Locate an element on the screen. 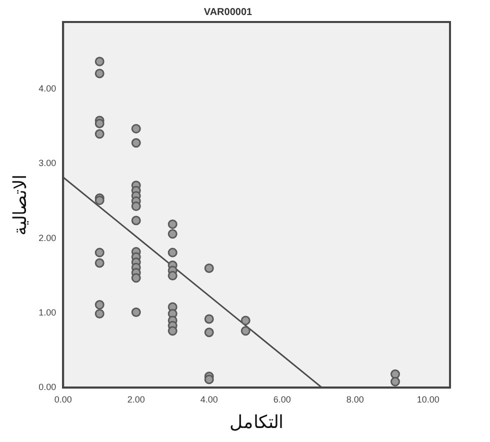  x-tick-label: 4.00 is located at coordinates (209, 399).